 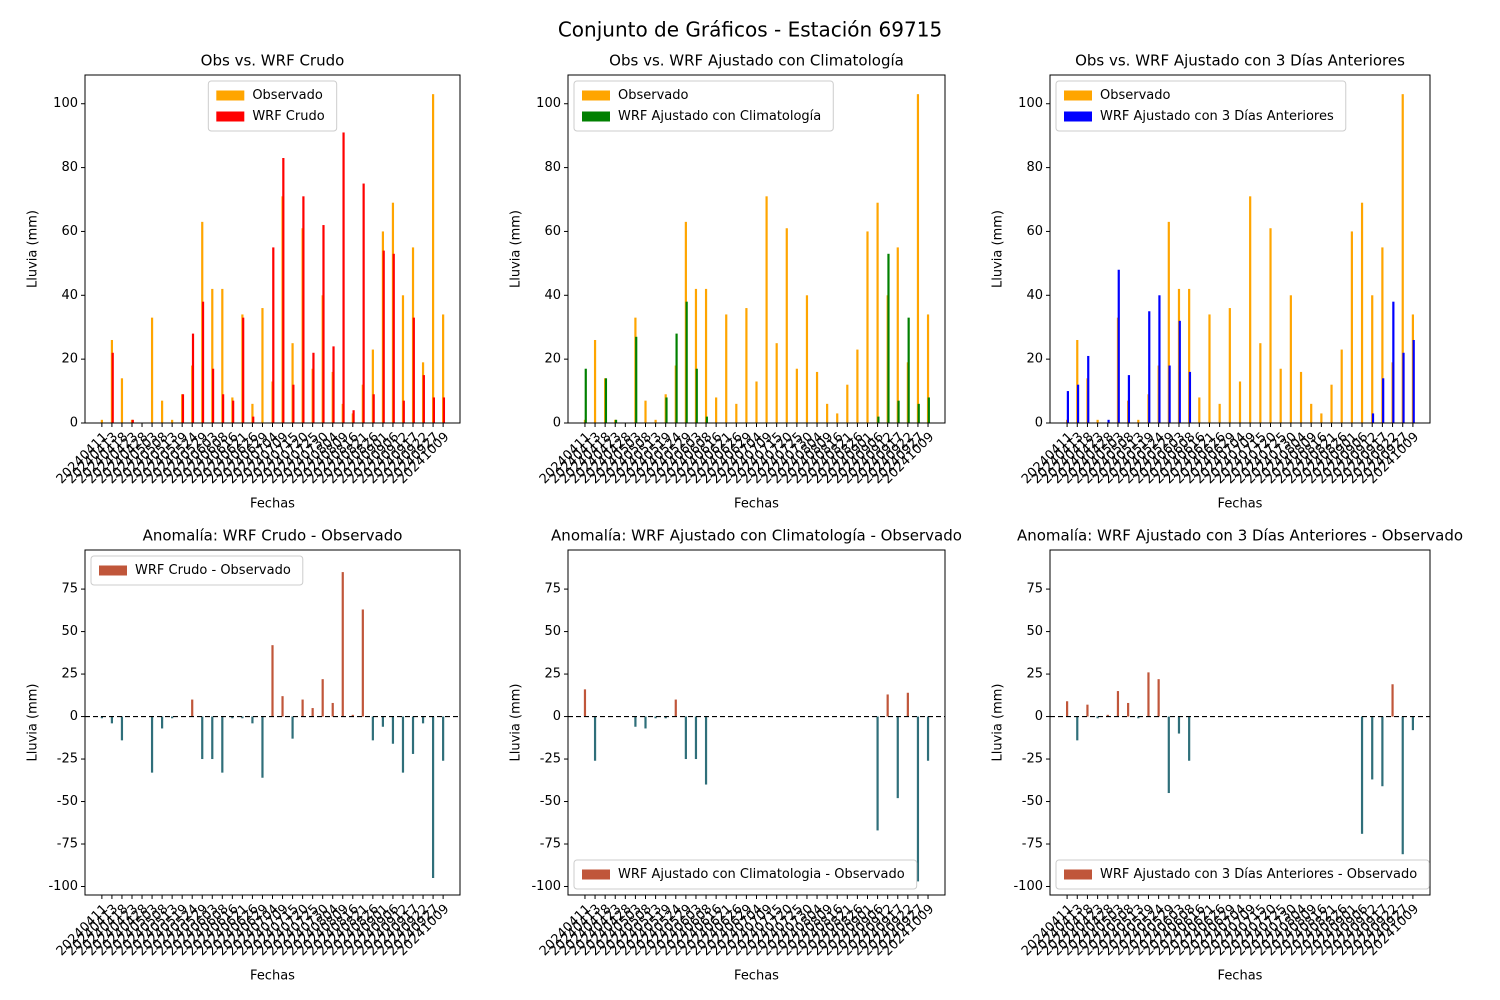 What do you see at coordinates (65, 103) in the screenshot?
I see `y-tick-label: 100` at bounding box center [65, 103].